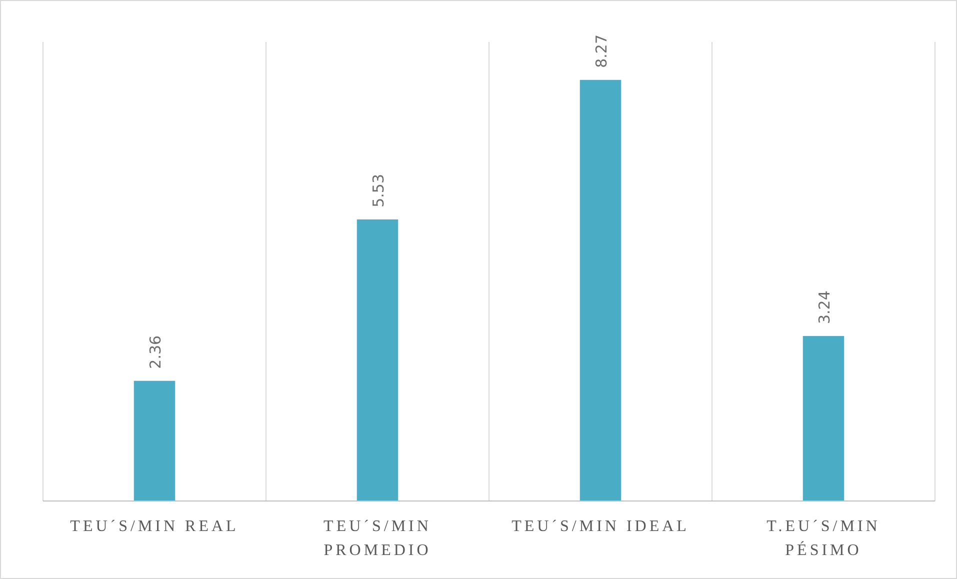  What do you see at coordinates (823, 538) in the screenshot?
I see `x-tick-label: T.EU´S/MIN PÉSIMO` at bounding box center [823, 538].